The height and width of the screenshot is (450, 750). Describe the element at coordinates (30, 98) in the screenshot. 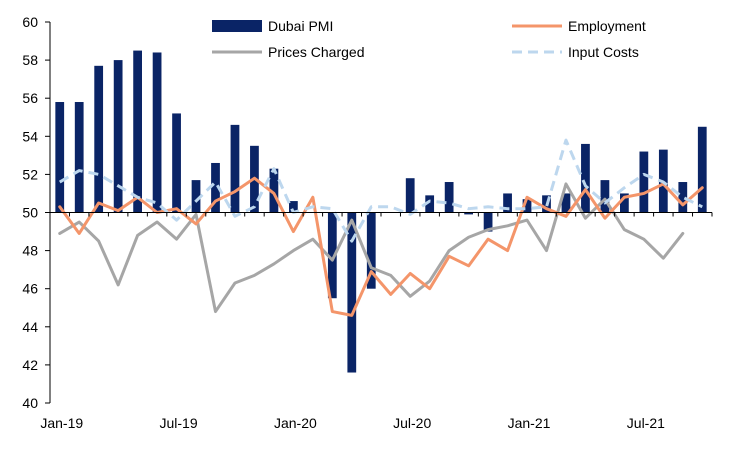

I see `y-tick-label: 56` at that location.